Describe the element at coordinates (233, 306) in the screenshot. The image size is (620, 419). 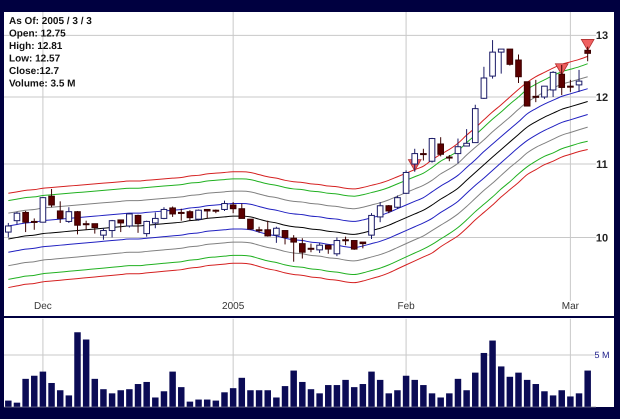
I see `x-tick-label: 2005` at that location.